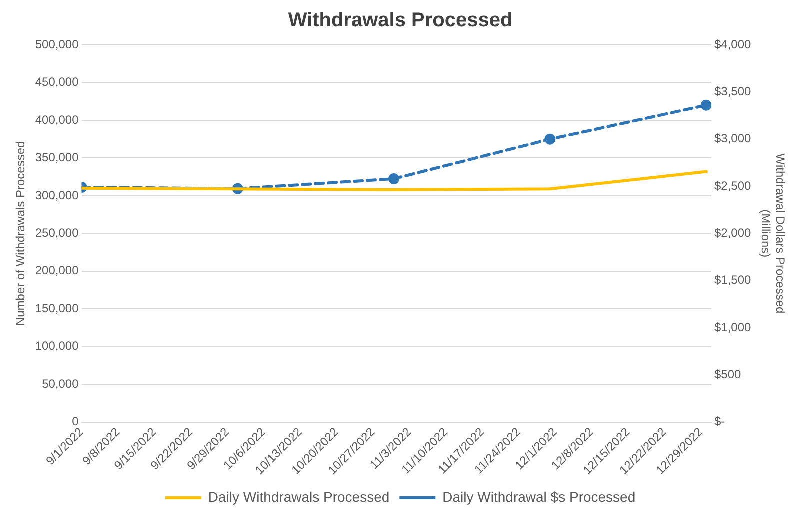 The height and width of the screenshot is (520, 801). Describe the element at coordinates (728, 374) in the screenshot. I see `y2-tick-label: $500` at that location.